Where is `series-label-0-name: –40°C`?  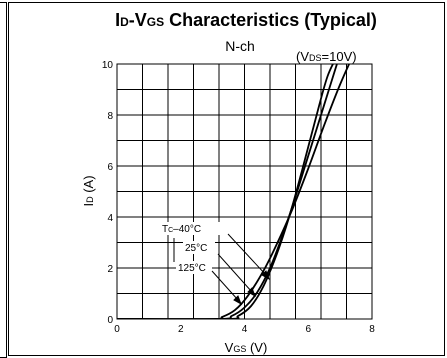
series-label-0-name: –40°C is located at coordinates (187, 229).